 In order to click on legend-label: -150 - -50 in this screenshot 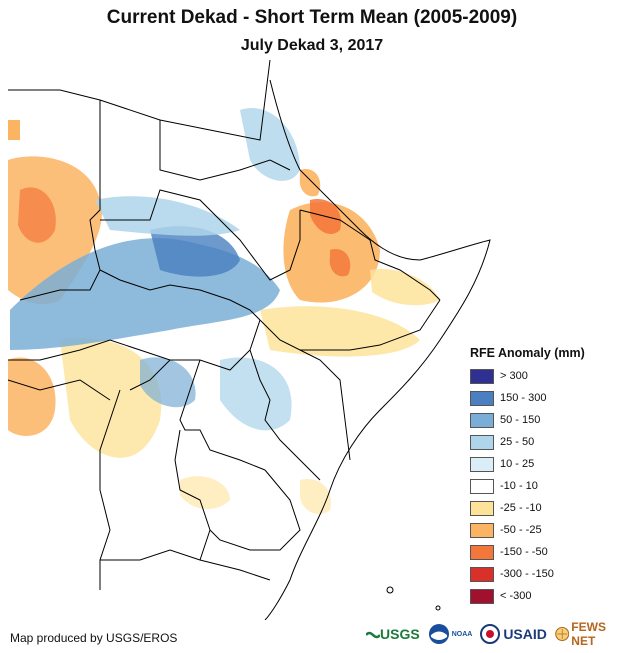, I will do `click(524, 552)`.